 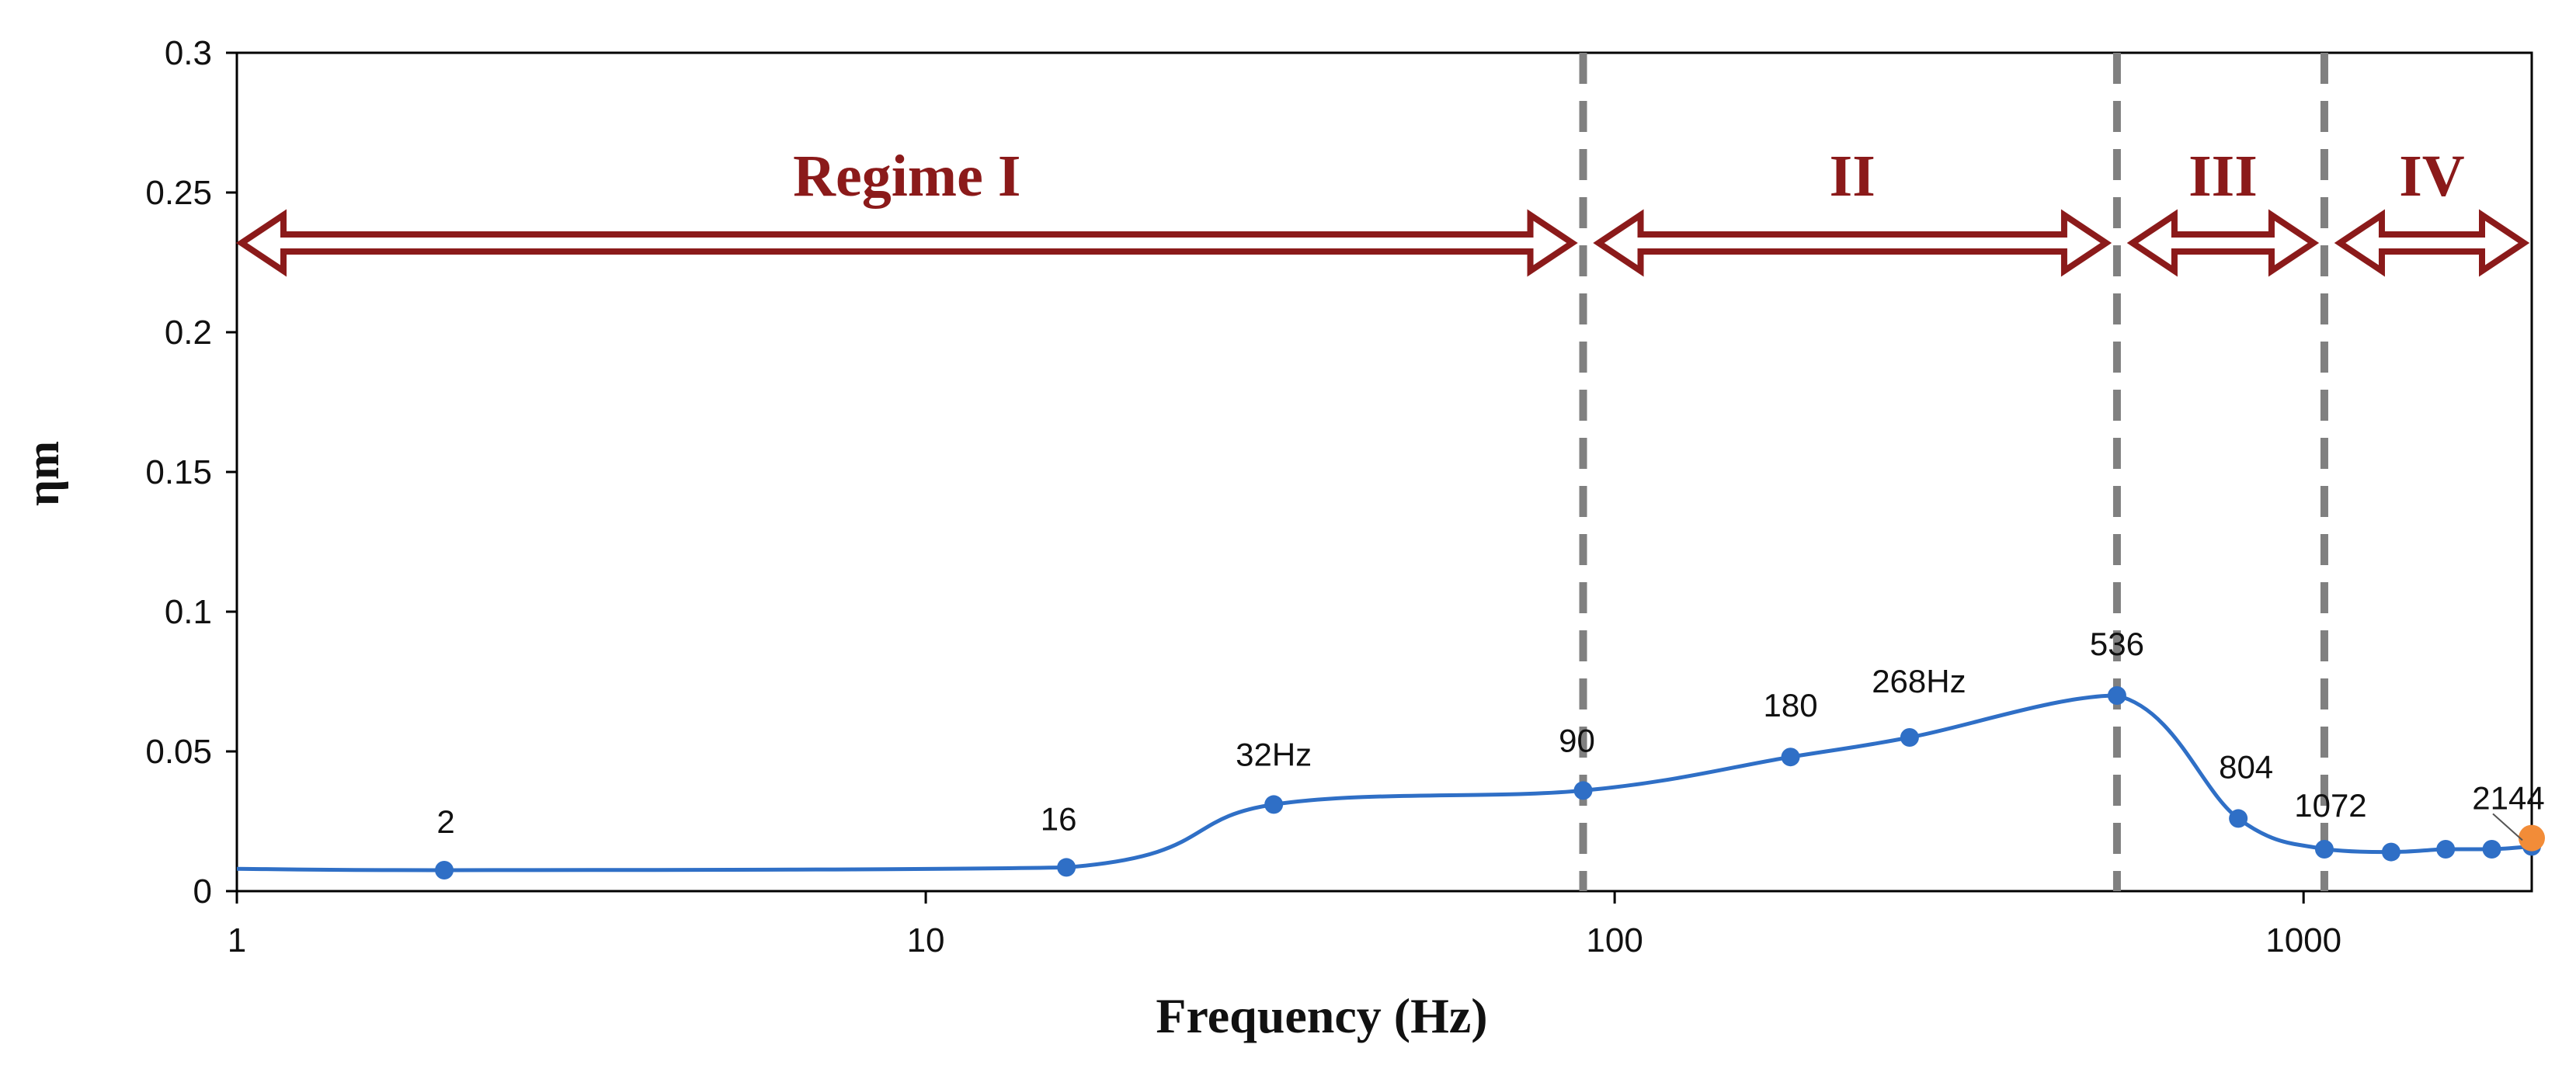 I want to click on data-label-16: 16, so click(x=1059, y=818).